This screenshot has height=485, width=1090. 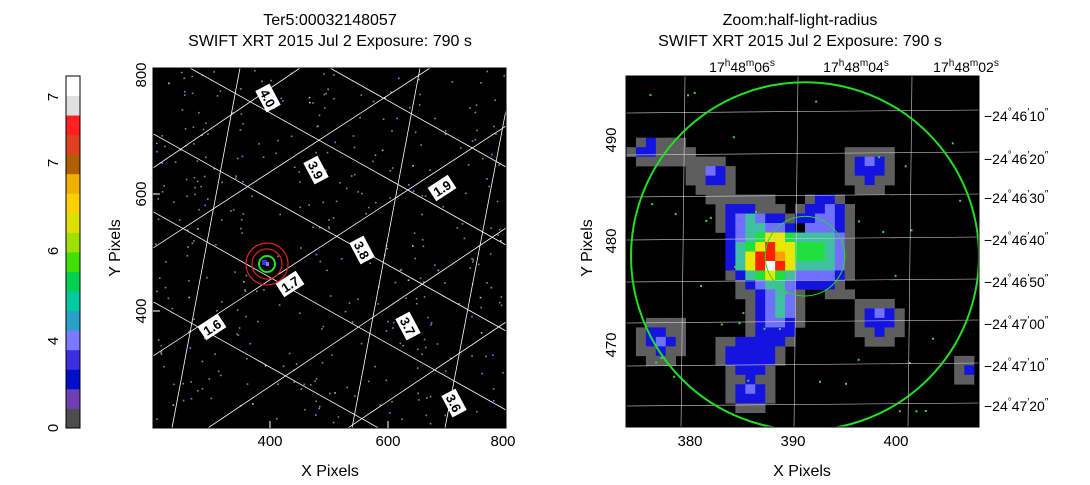 I want to click on colorbar-tick-label: 0, so click(x=53, y=428).